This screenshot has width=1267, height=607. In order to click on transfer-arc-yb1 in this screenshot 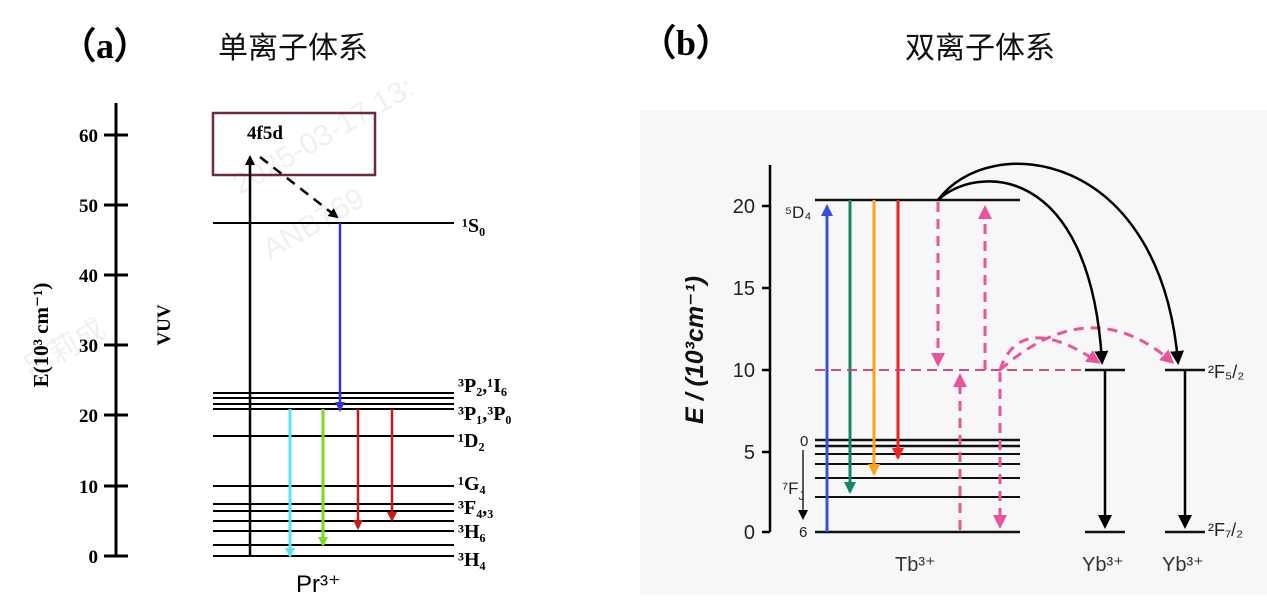, I will do `click(1023, 272)`.